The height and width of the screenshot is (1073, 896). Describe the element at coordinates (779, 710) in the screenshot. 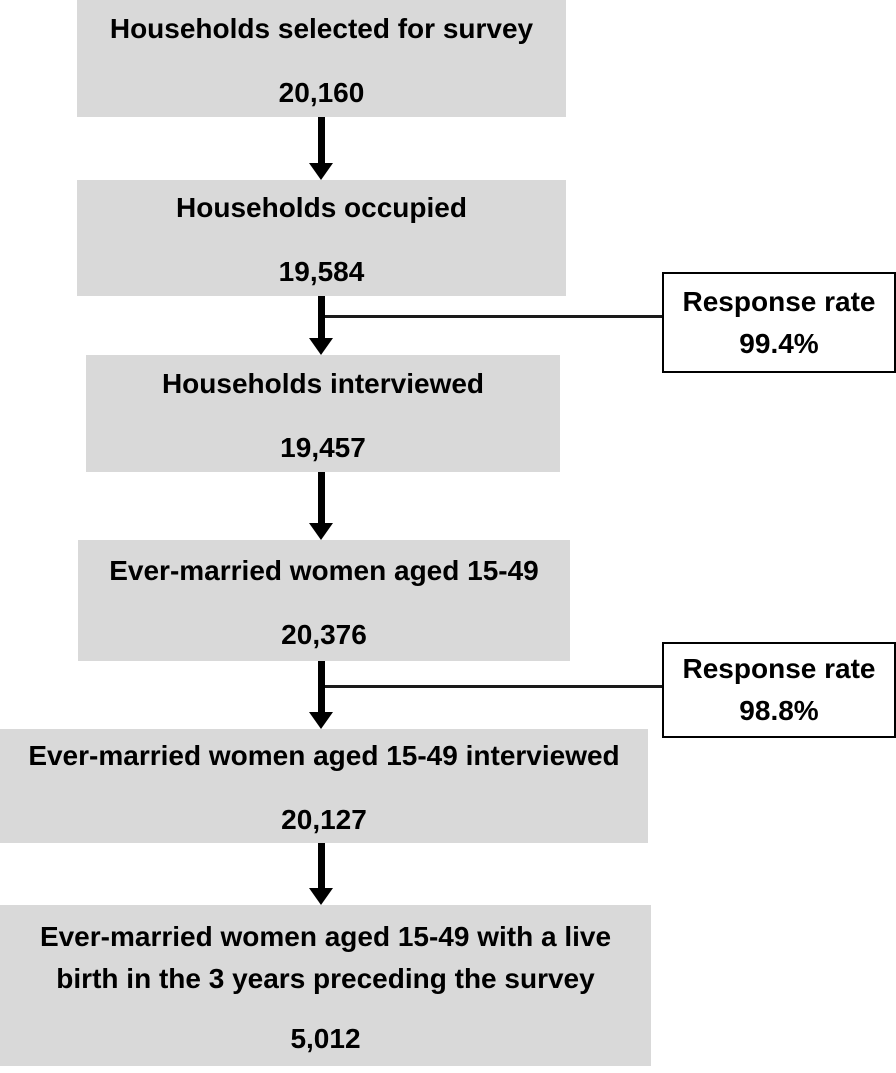

I see `note-value: 98.8%` at that location.